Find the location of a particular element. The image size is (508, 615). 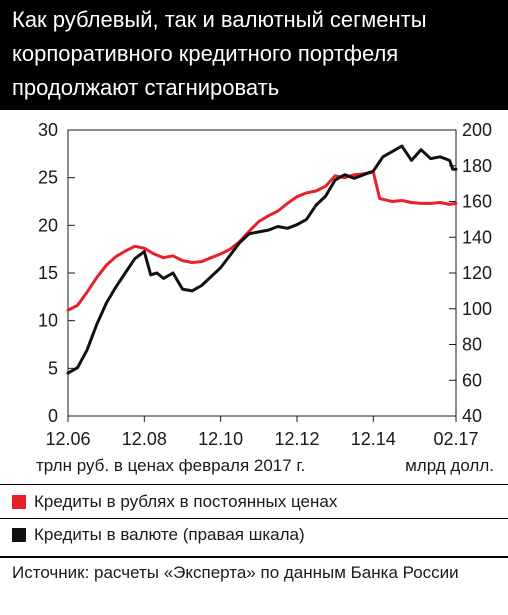

y-left-tick-label: 0 is located at coordinates (53, 416).